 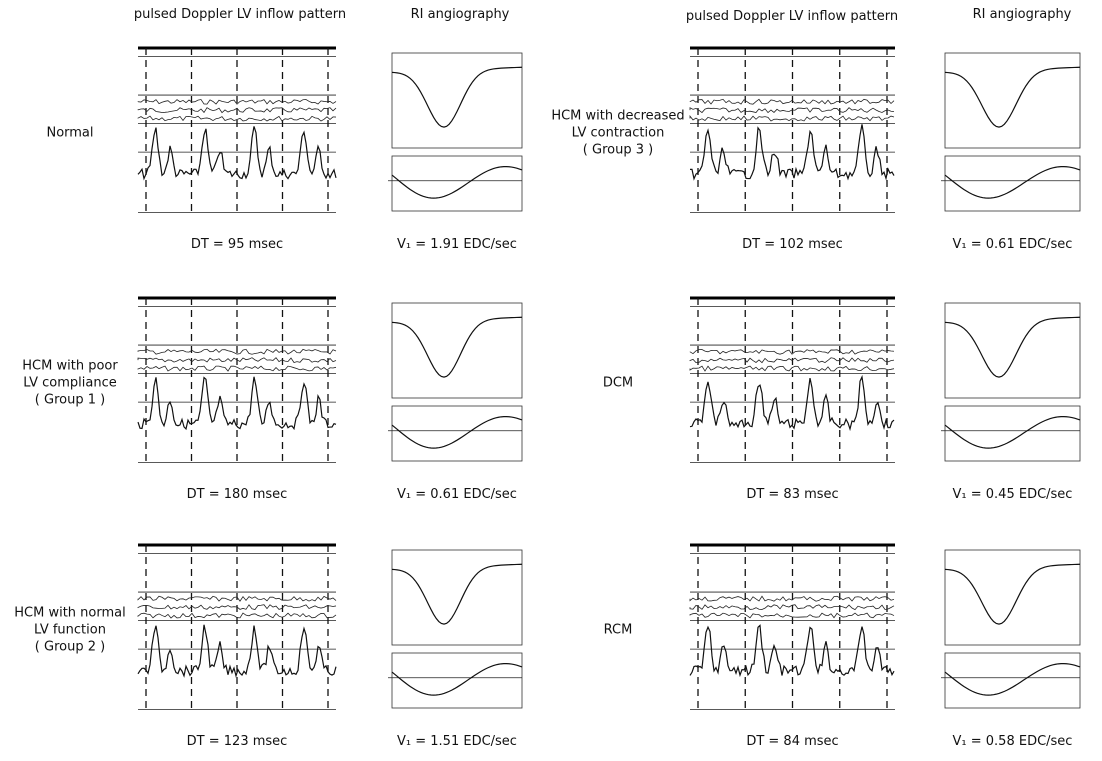 I want to click on dt-label: DT = 102 msec, so click(x=792, y=244).